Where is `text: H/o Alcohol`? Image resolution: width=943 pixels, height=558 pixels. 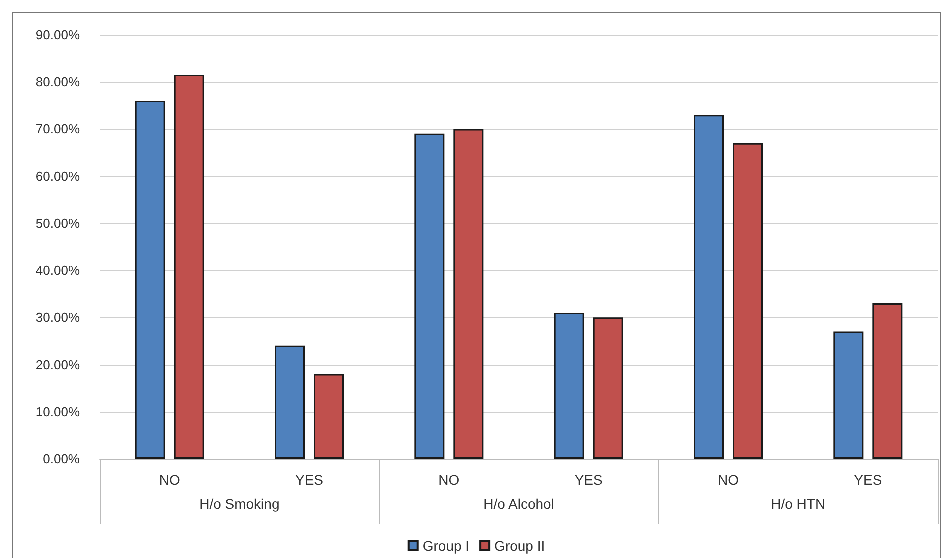
text: H/o Alcohol is located at coordinates (519, 504).